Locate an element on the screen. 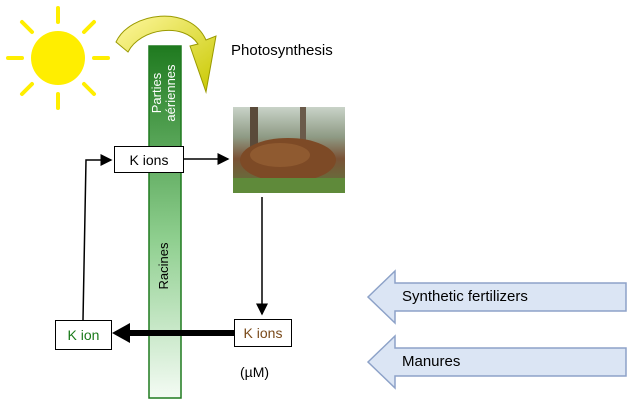  curved-arrow-icon is located at coordinates (166, 54).